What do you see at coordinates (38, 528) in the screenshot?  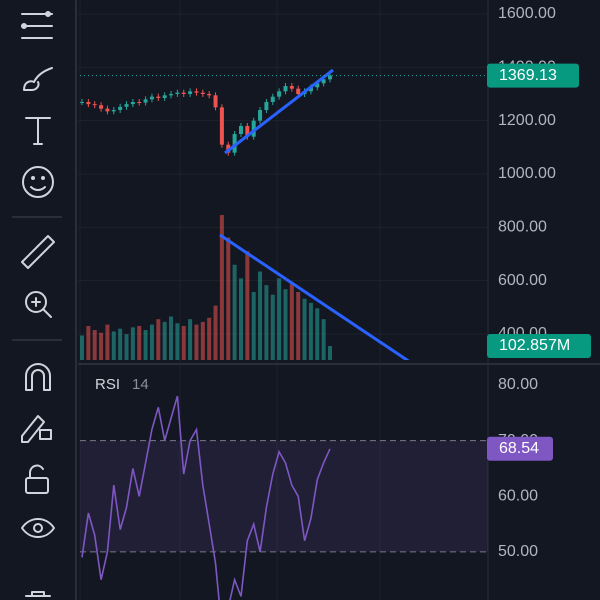 I see `visibility-tool` at bounding box center [38, 528].